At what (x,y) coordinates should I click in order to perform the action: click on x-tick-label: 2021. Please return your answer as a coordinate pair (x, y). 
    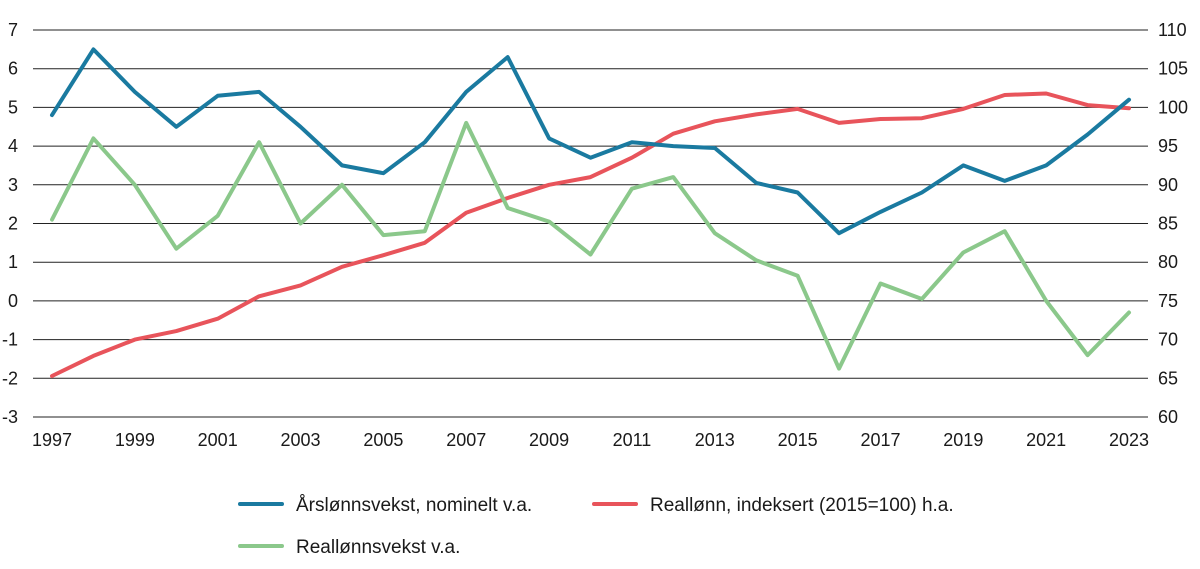
    Looking at the image, I should click on (1046, 440).